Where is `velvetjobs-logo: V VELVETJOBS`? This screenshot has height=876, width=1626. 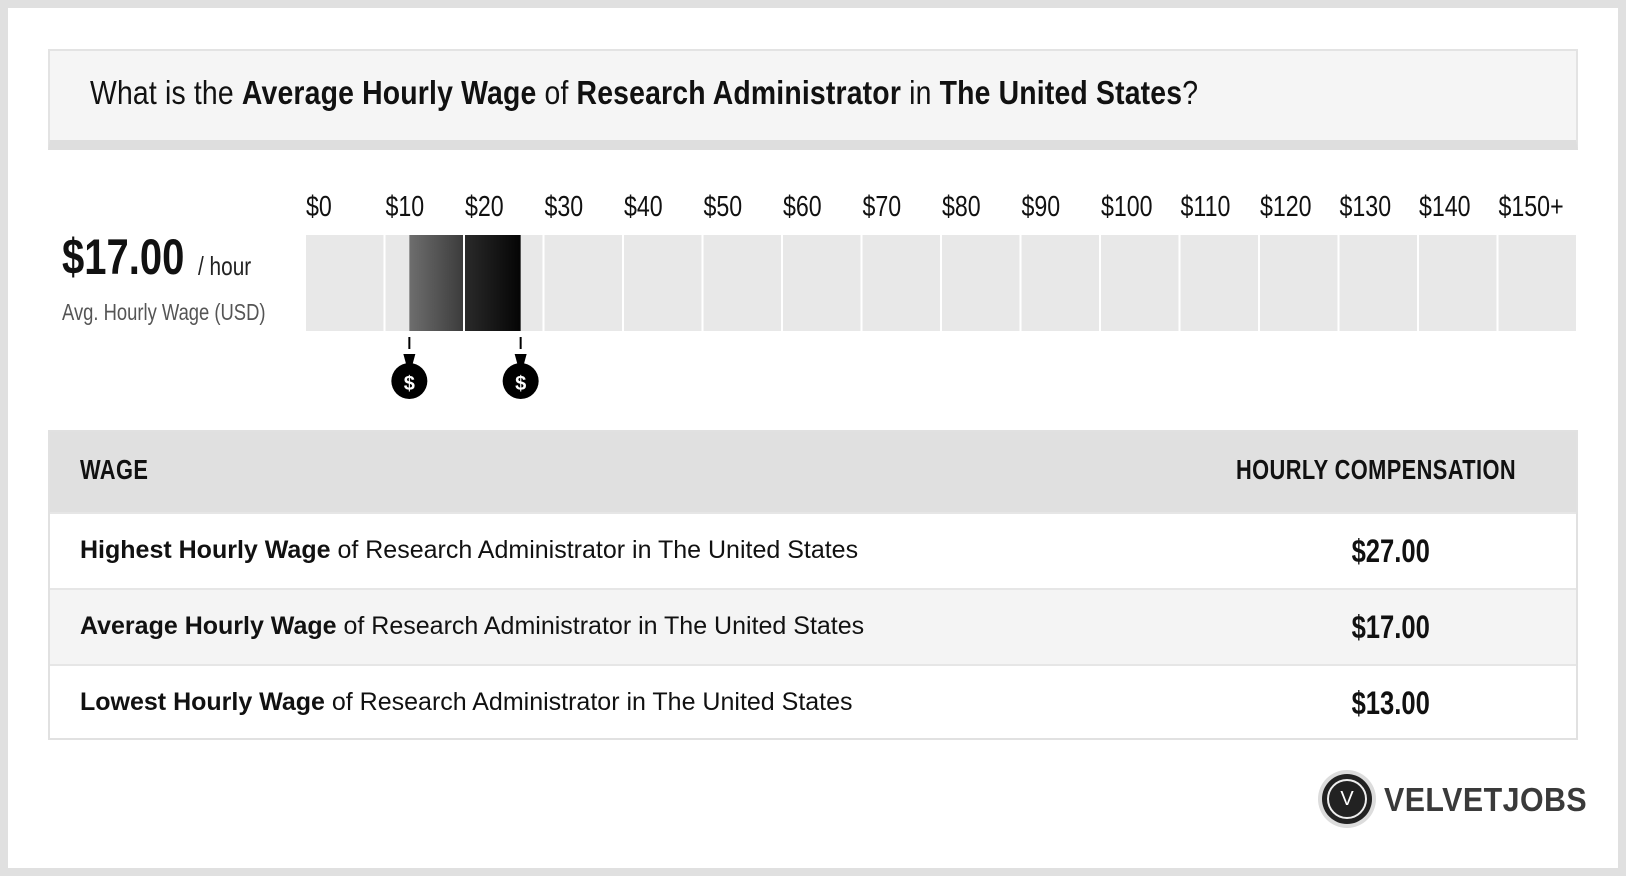 velvetjobs-logo: V VELVETJOBS is located at coordinates (1454, 800).